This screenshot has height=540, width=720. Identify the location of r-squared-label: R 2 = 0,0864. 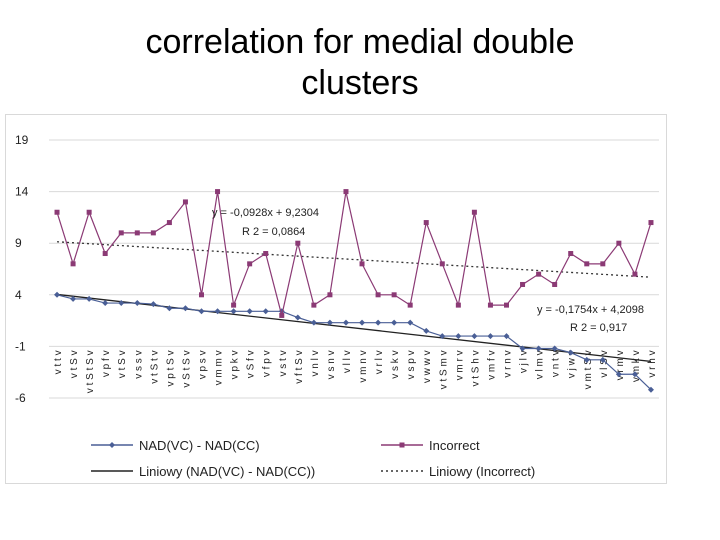
(273, 232).